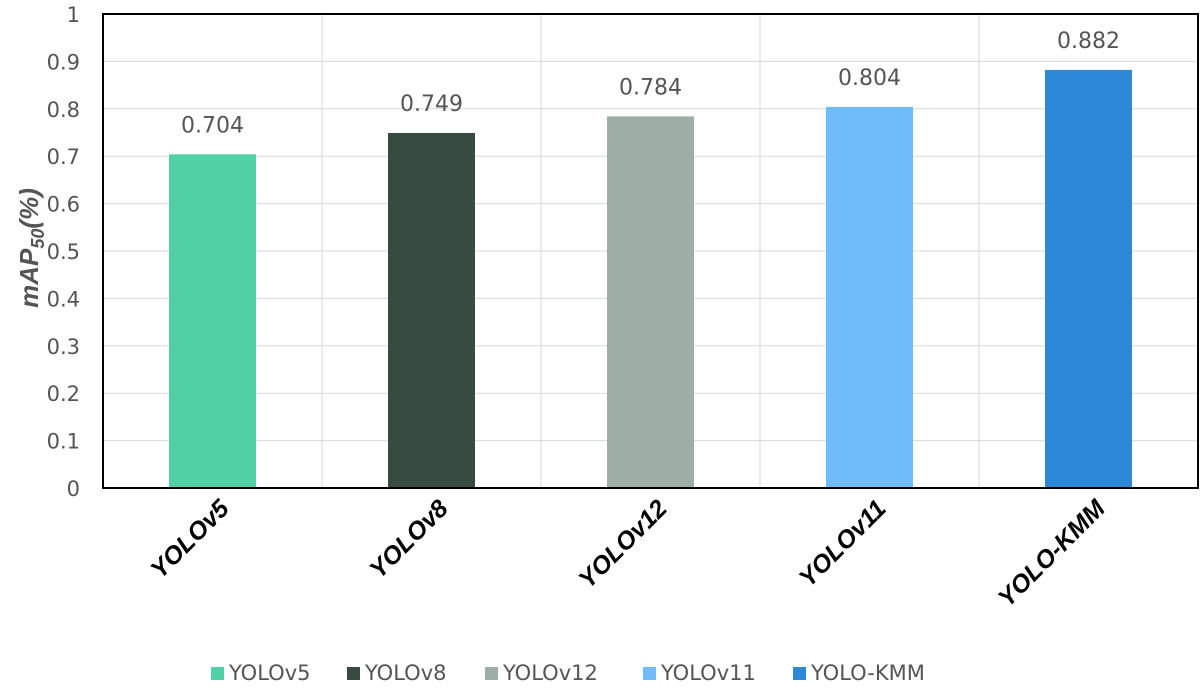 Image resolution: width=1200 pixels, height=697 pixels. I want to click on bar-yolov12, so click(650, 302).